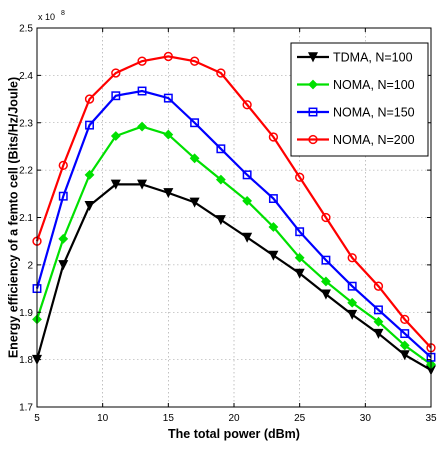  What do you see at coordinates (46, 17) in the screenshot?
I see `y-multiplier-label: x 10` at bounding box center [46, 17].